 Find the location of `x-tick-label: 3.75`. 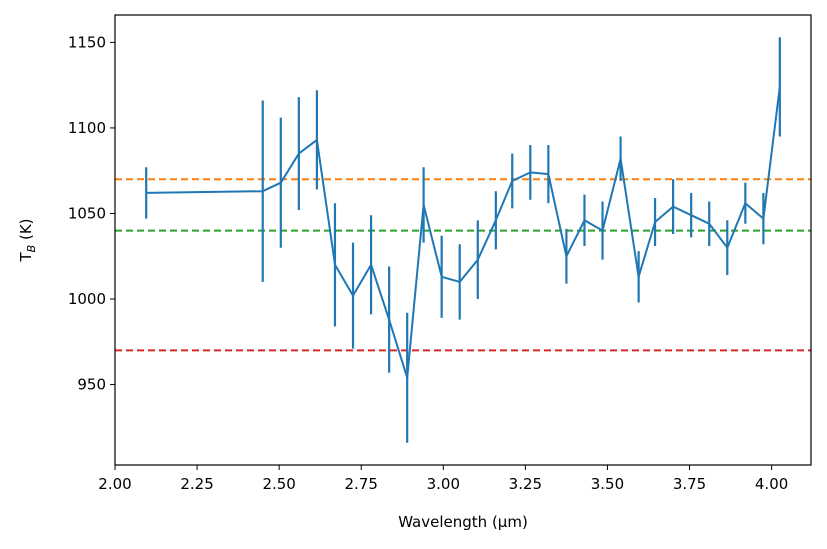

x-tick-label: 3.75 is located at coordinates (689, 484).